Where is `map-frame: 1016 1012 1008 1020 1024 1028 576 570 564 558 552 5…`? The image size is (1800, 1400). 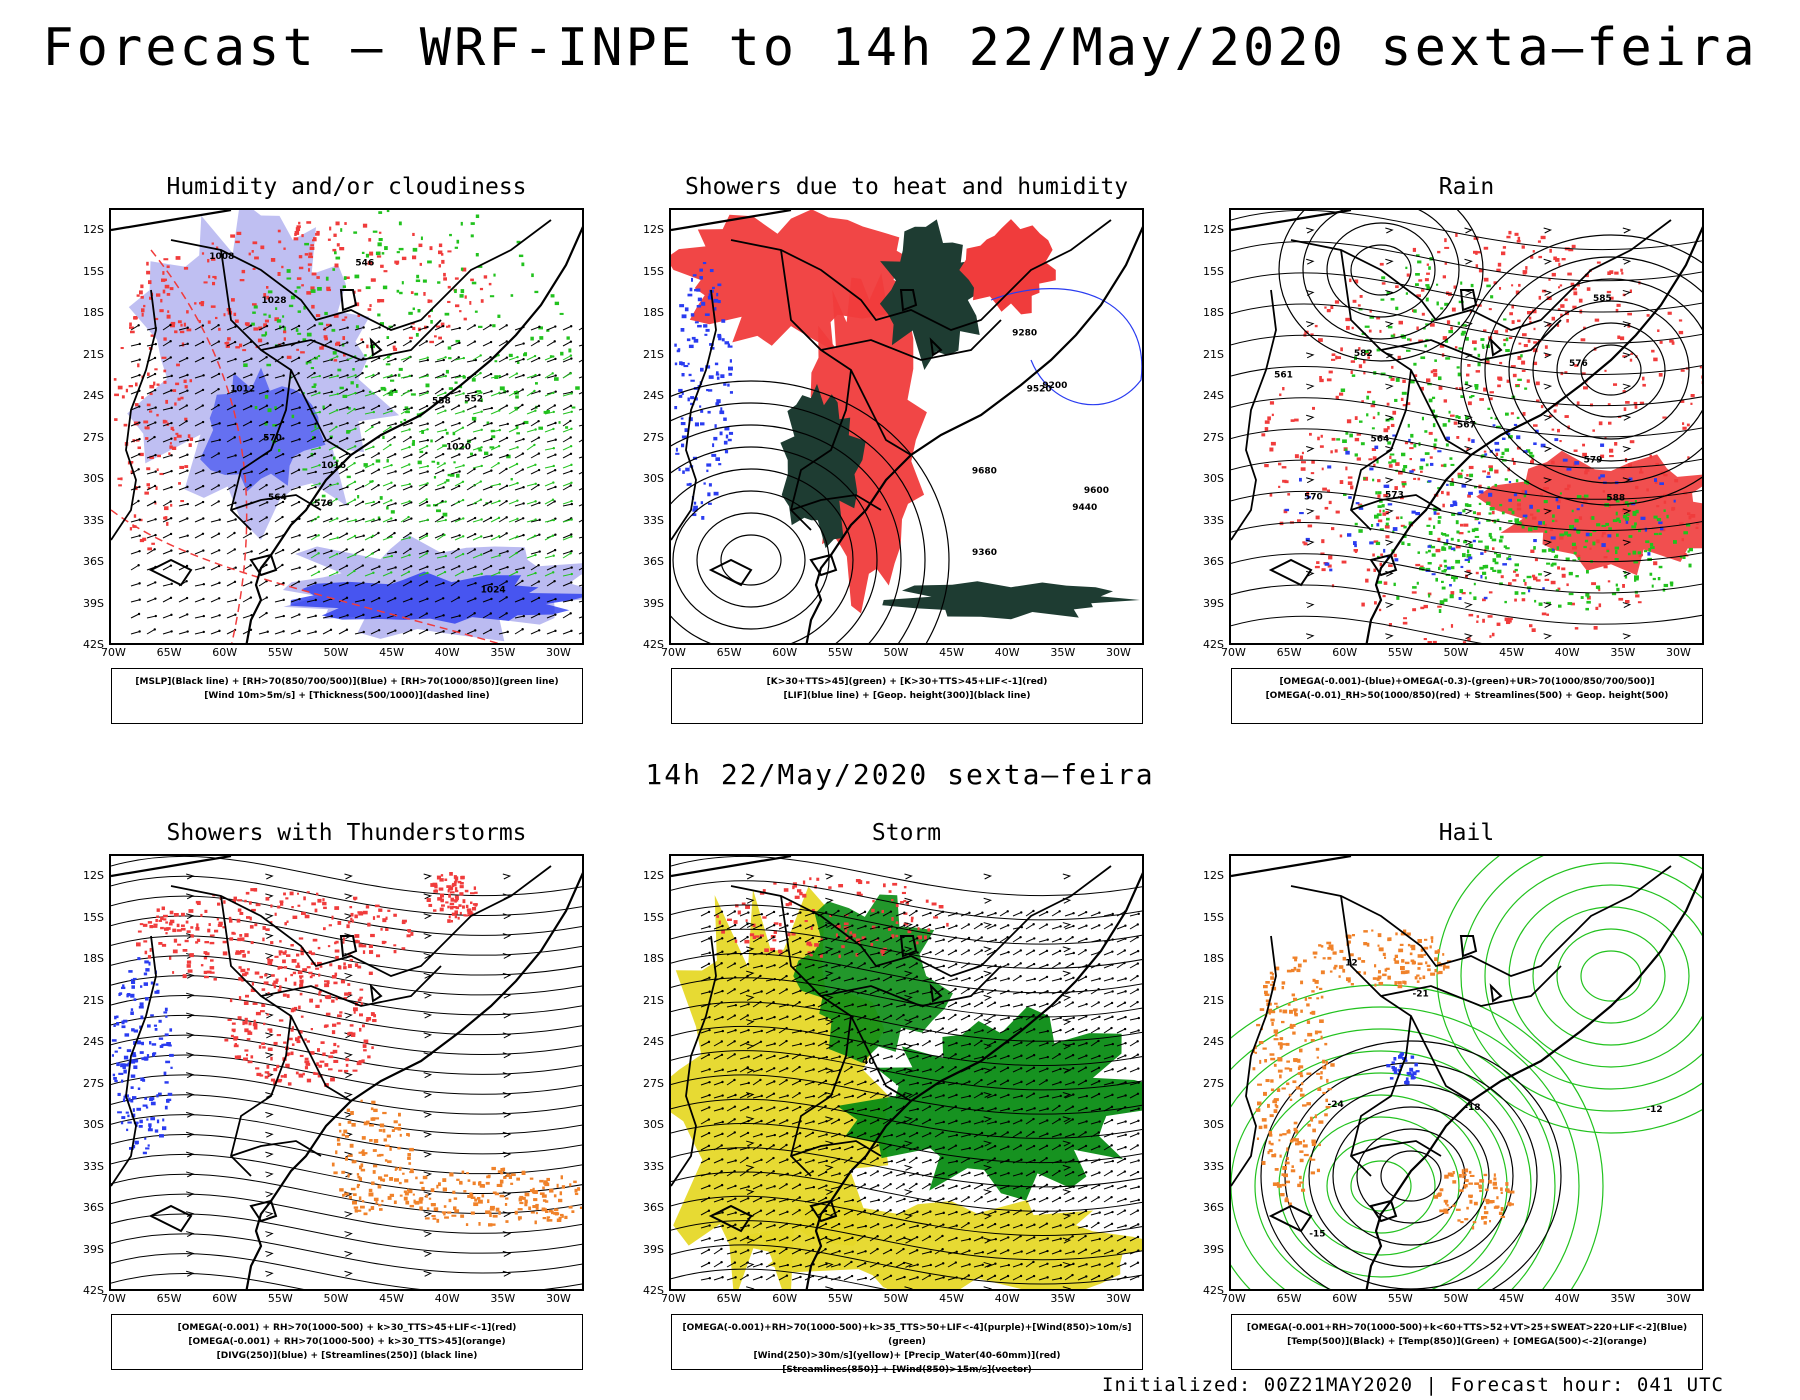 map-frame: 1016 1012 1008 1020 1024 1028 576 570 564 558 552 5… is located at coordinates (346, 426).